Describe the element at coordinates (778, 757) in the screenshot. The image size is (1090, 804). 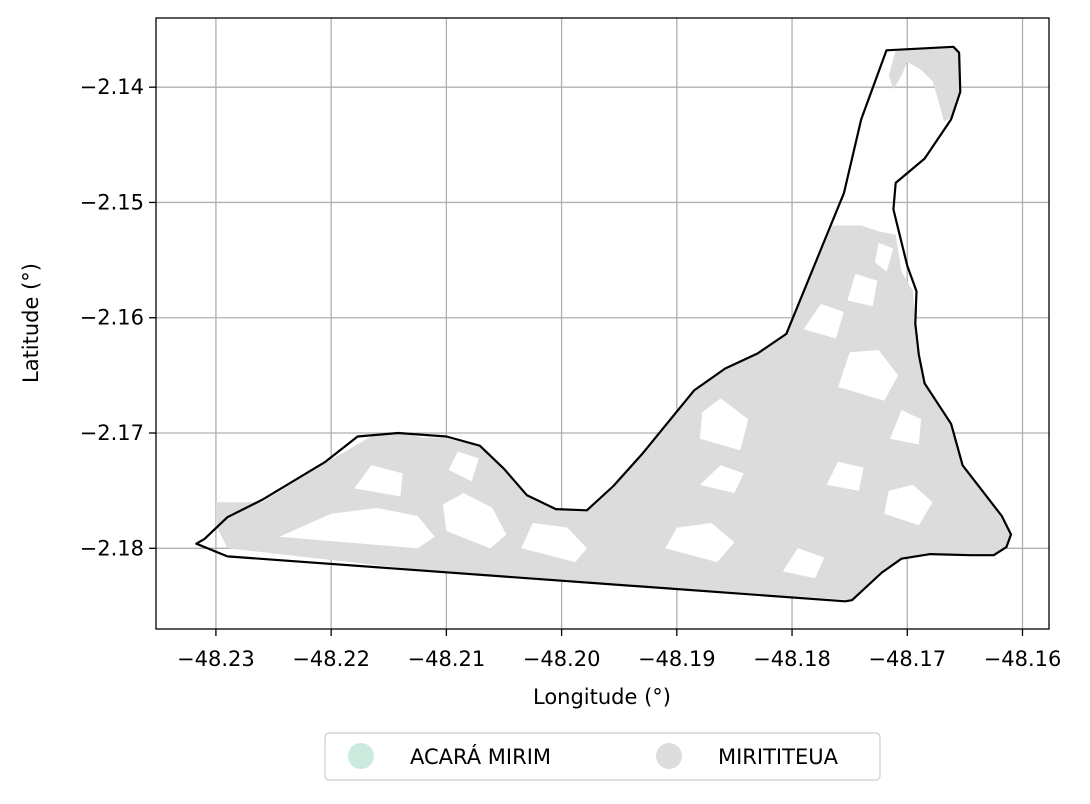
I see `legend-label-mirititeua: MIRITITEUA` at that location.